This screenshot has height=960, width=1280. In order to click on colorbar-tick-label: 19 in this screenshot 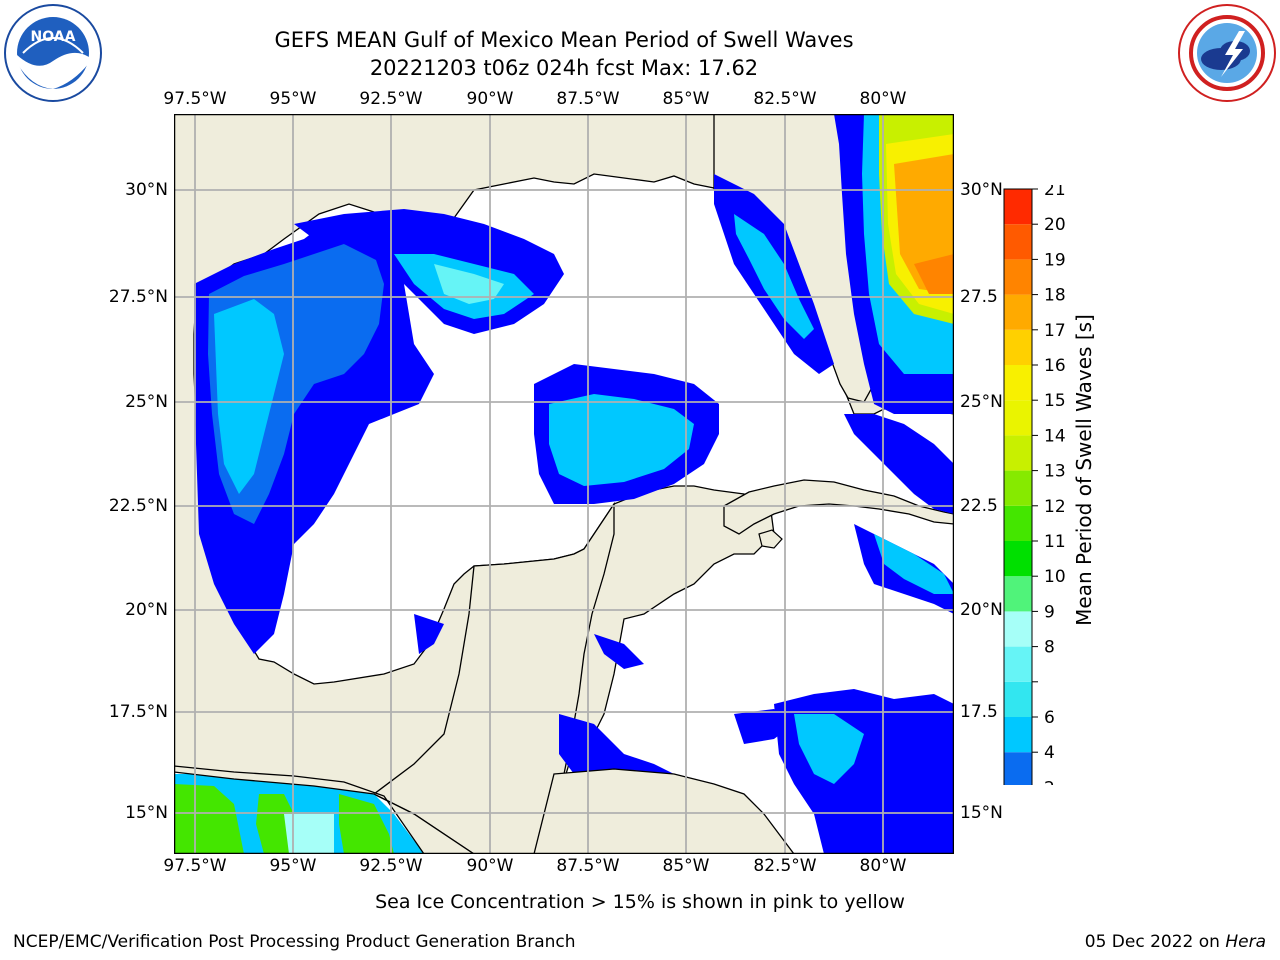, I will do `click(1055, 260)`.